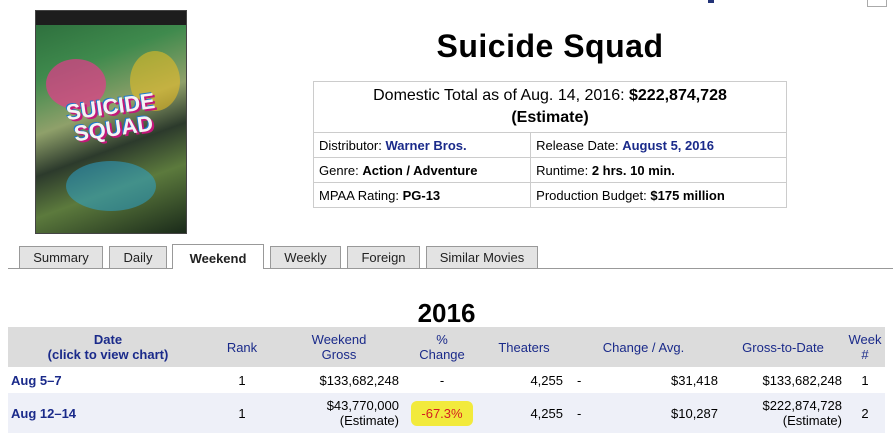 The image size is (893, 445). I want to click on row-weekend-gross: $43,770,000 (Estimate), so click(339, 413).